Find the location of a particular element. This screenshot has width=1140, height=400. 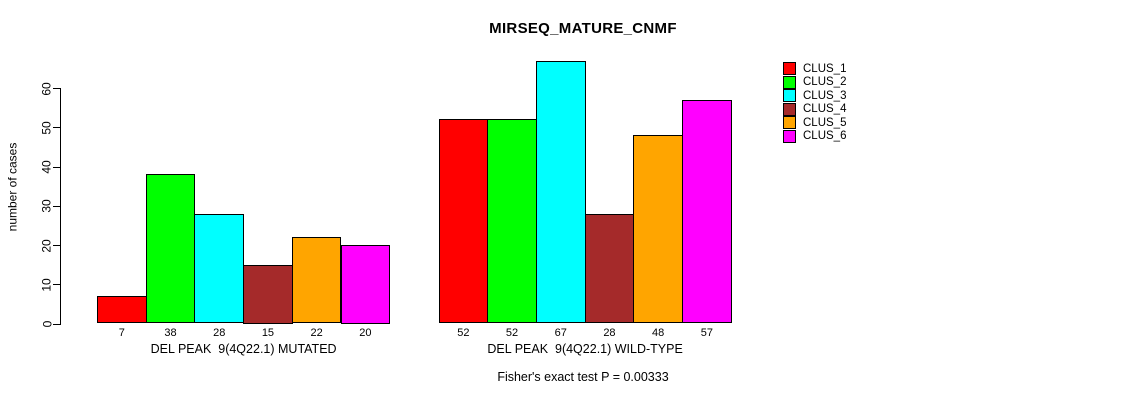

bar-value-label: 38 is located at coordinates (170, 333).